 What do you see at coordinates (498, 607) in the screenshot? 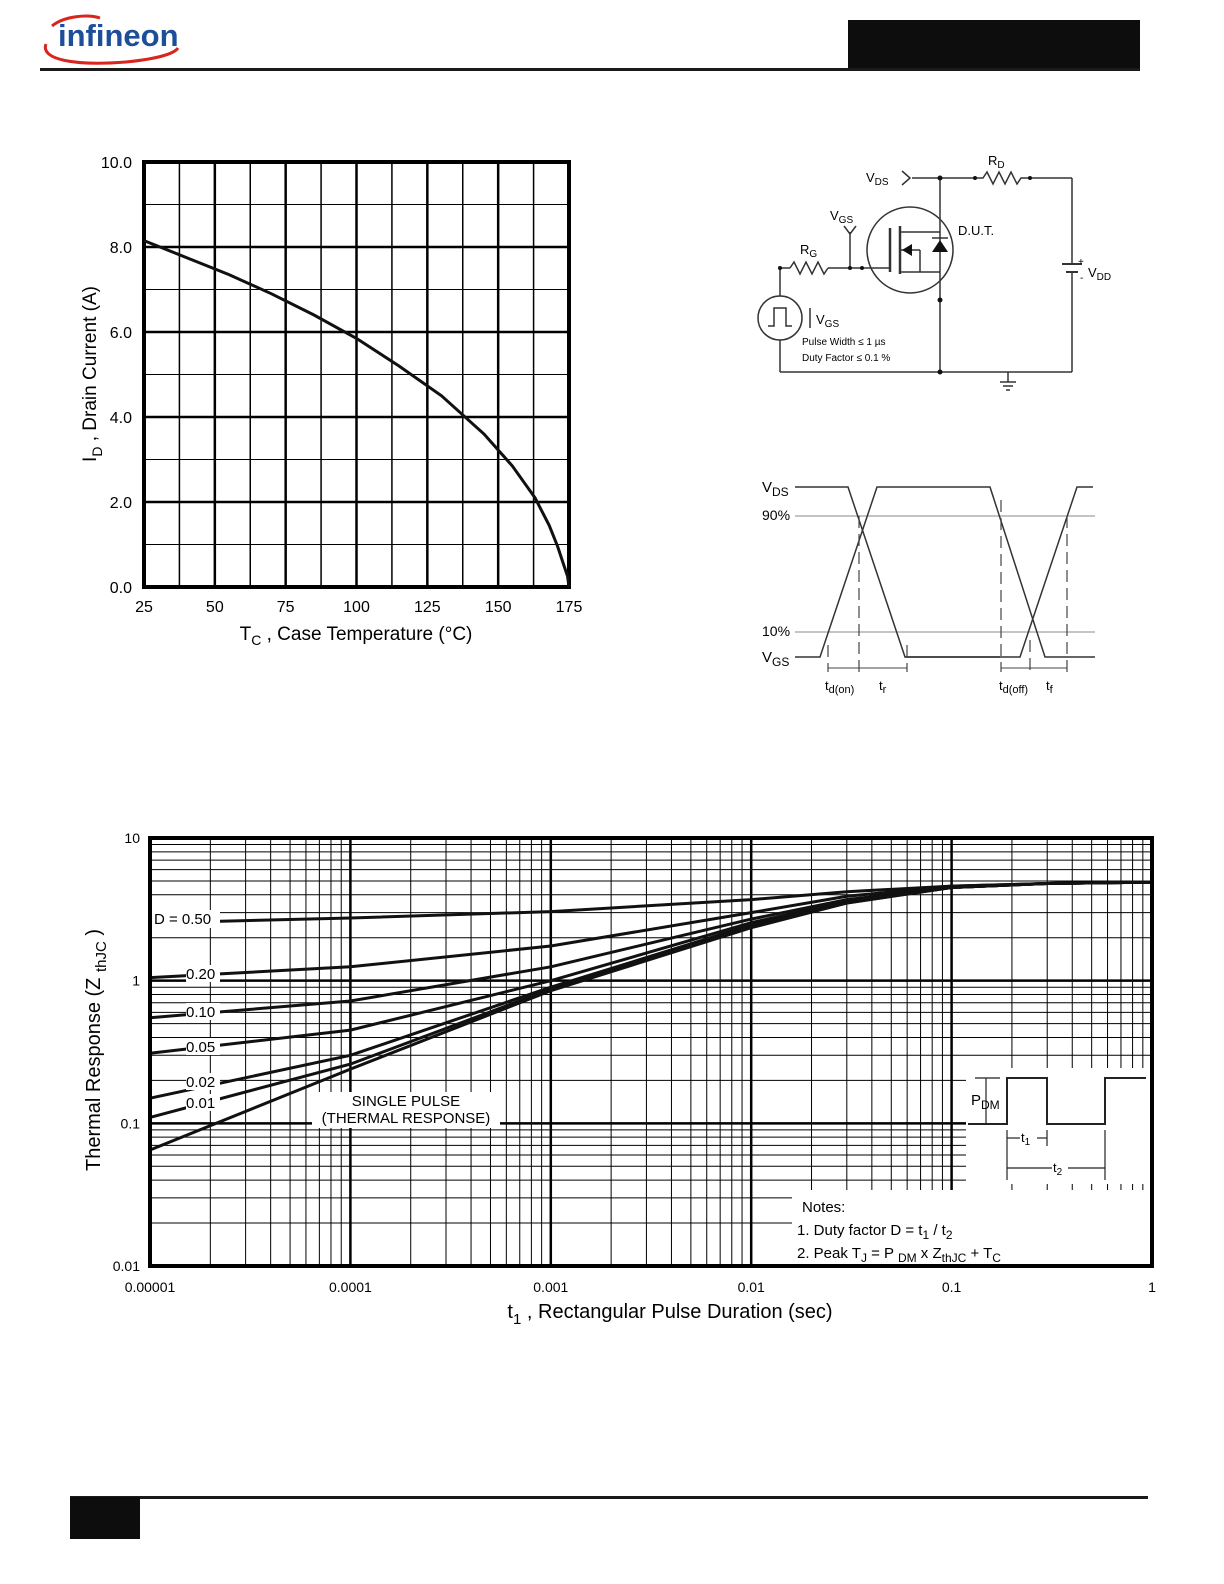
I see `chart1-x-tick-label: 150` at bounding box center [498, 607].